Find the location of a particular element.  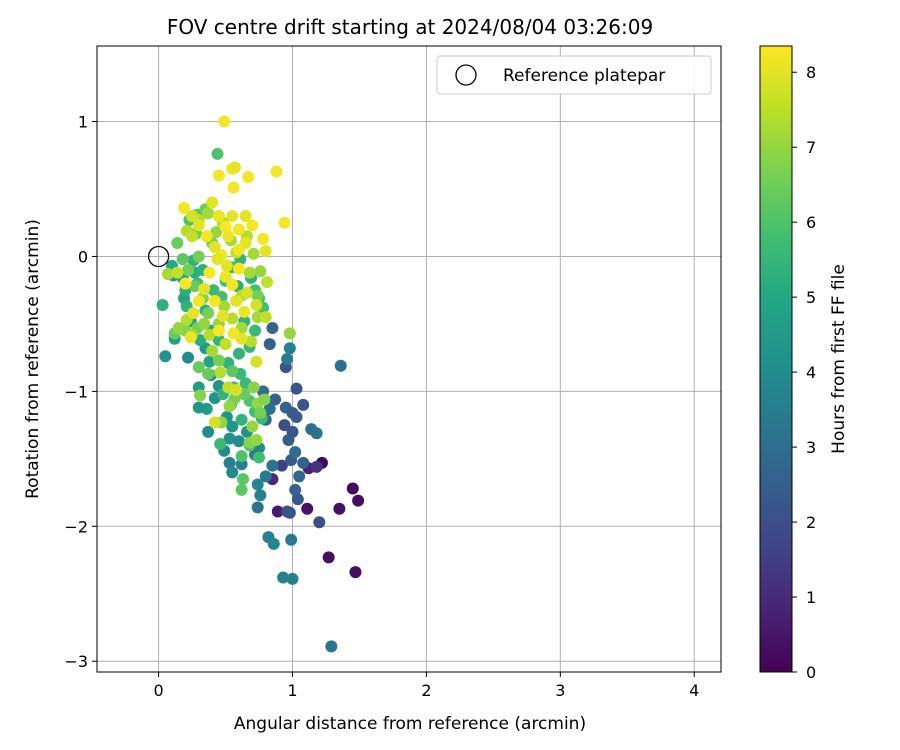

legend-box is located at coordinates (574, 75).